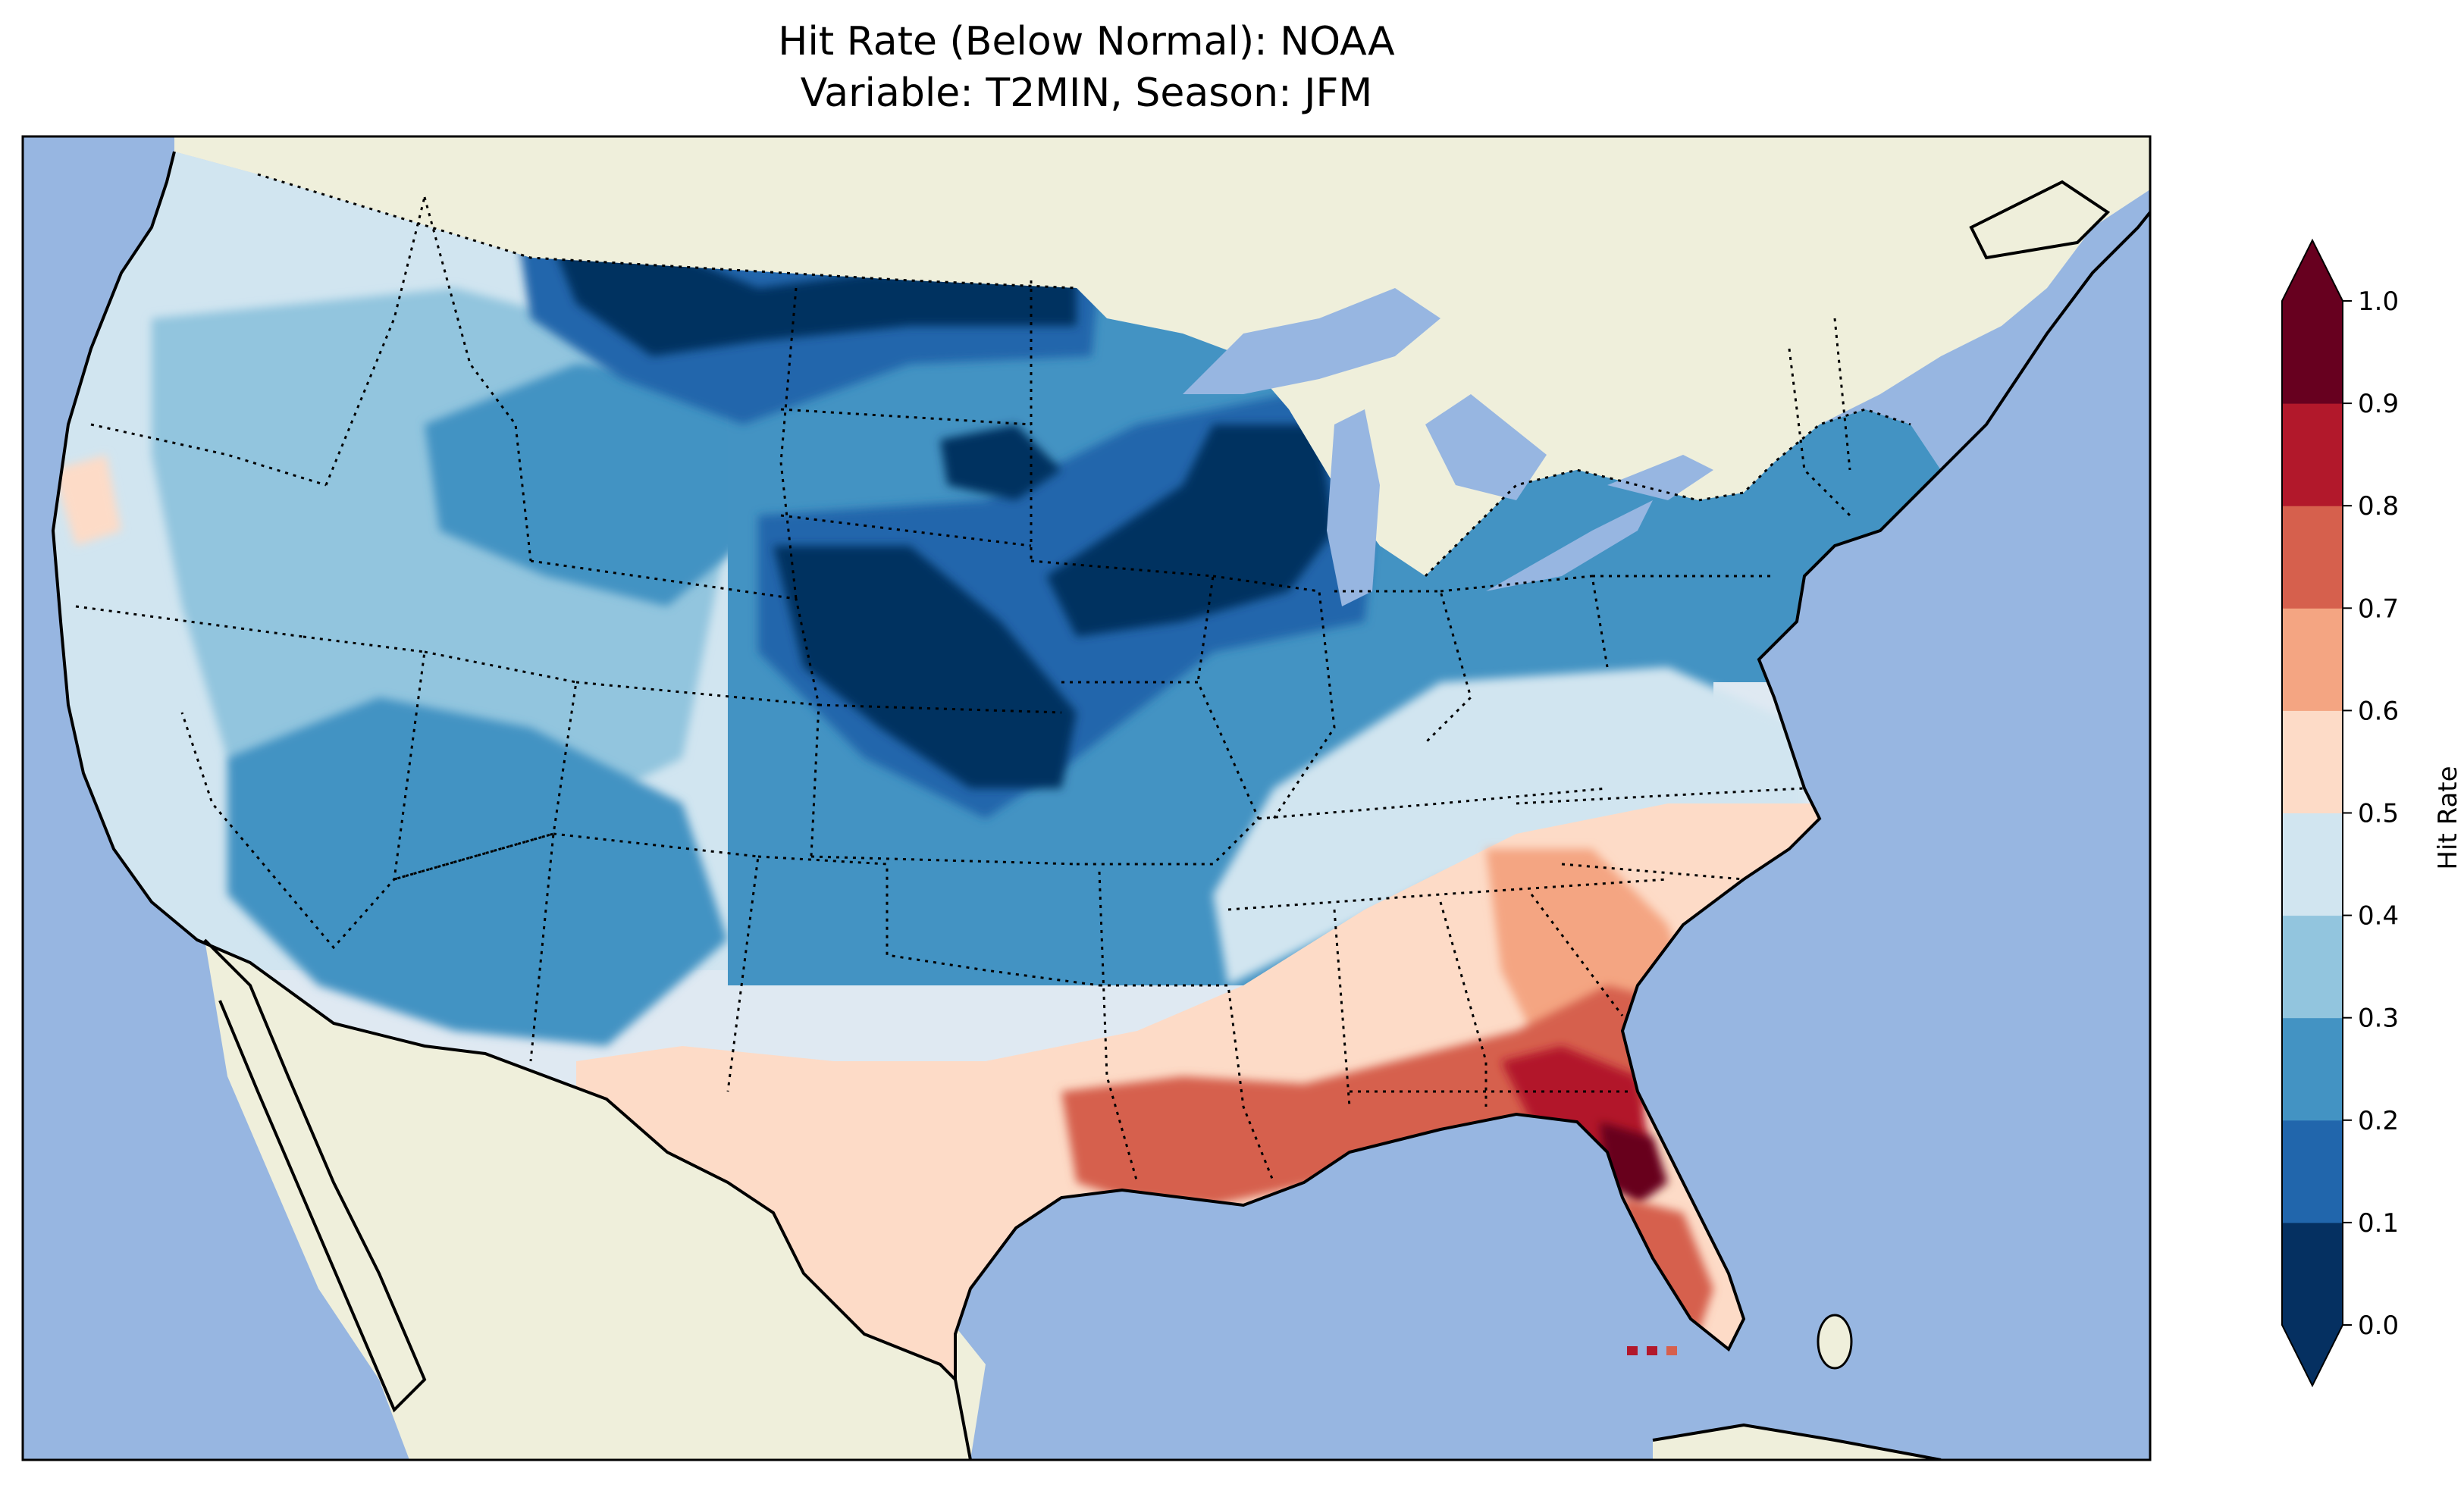 This screenshot has height=1494, width=2464. I want to click on colorbar-tick-label: 0.0, so click(2378, 1326).